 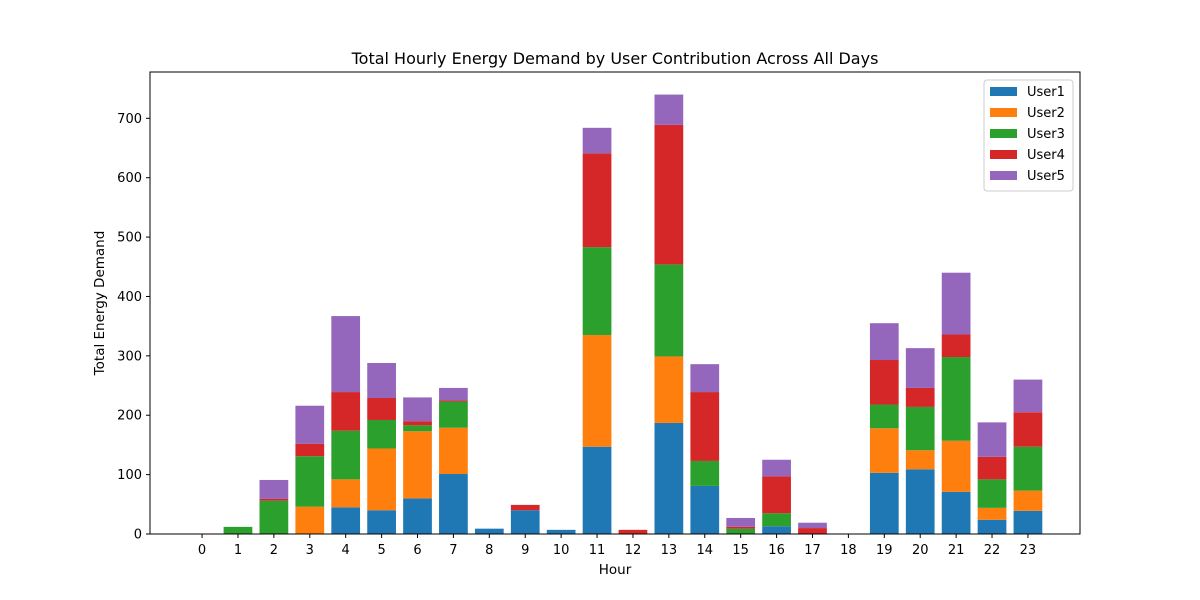 What do you see at coordinates (884, 550) in the screenshot?
I see `x-tick-label: 19` at bounding box center [884, 550].